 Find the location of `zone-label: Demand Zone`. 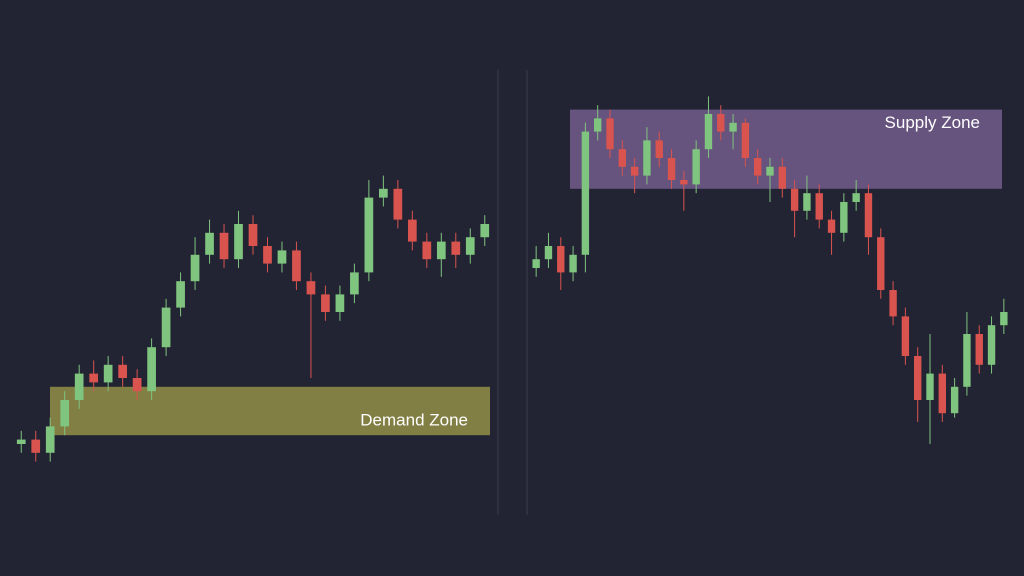

zone-label: Demand Zone is located at coordinates (414, 420).